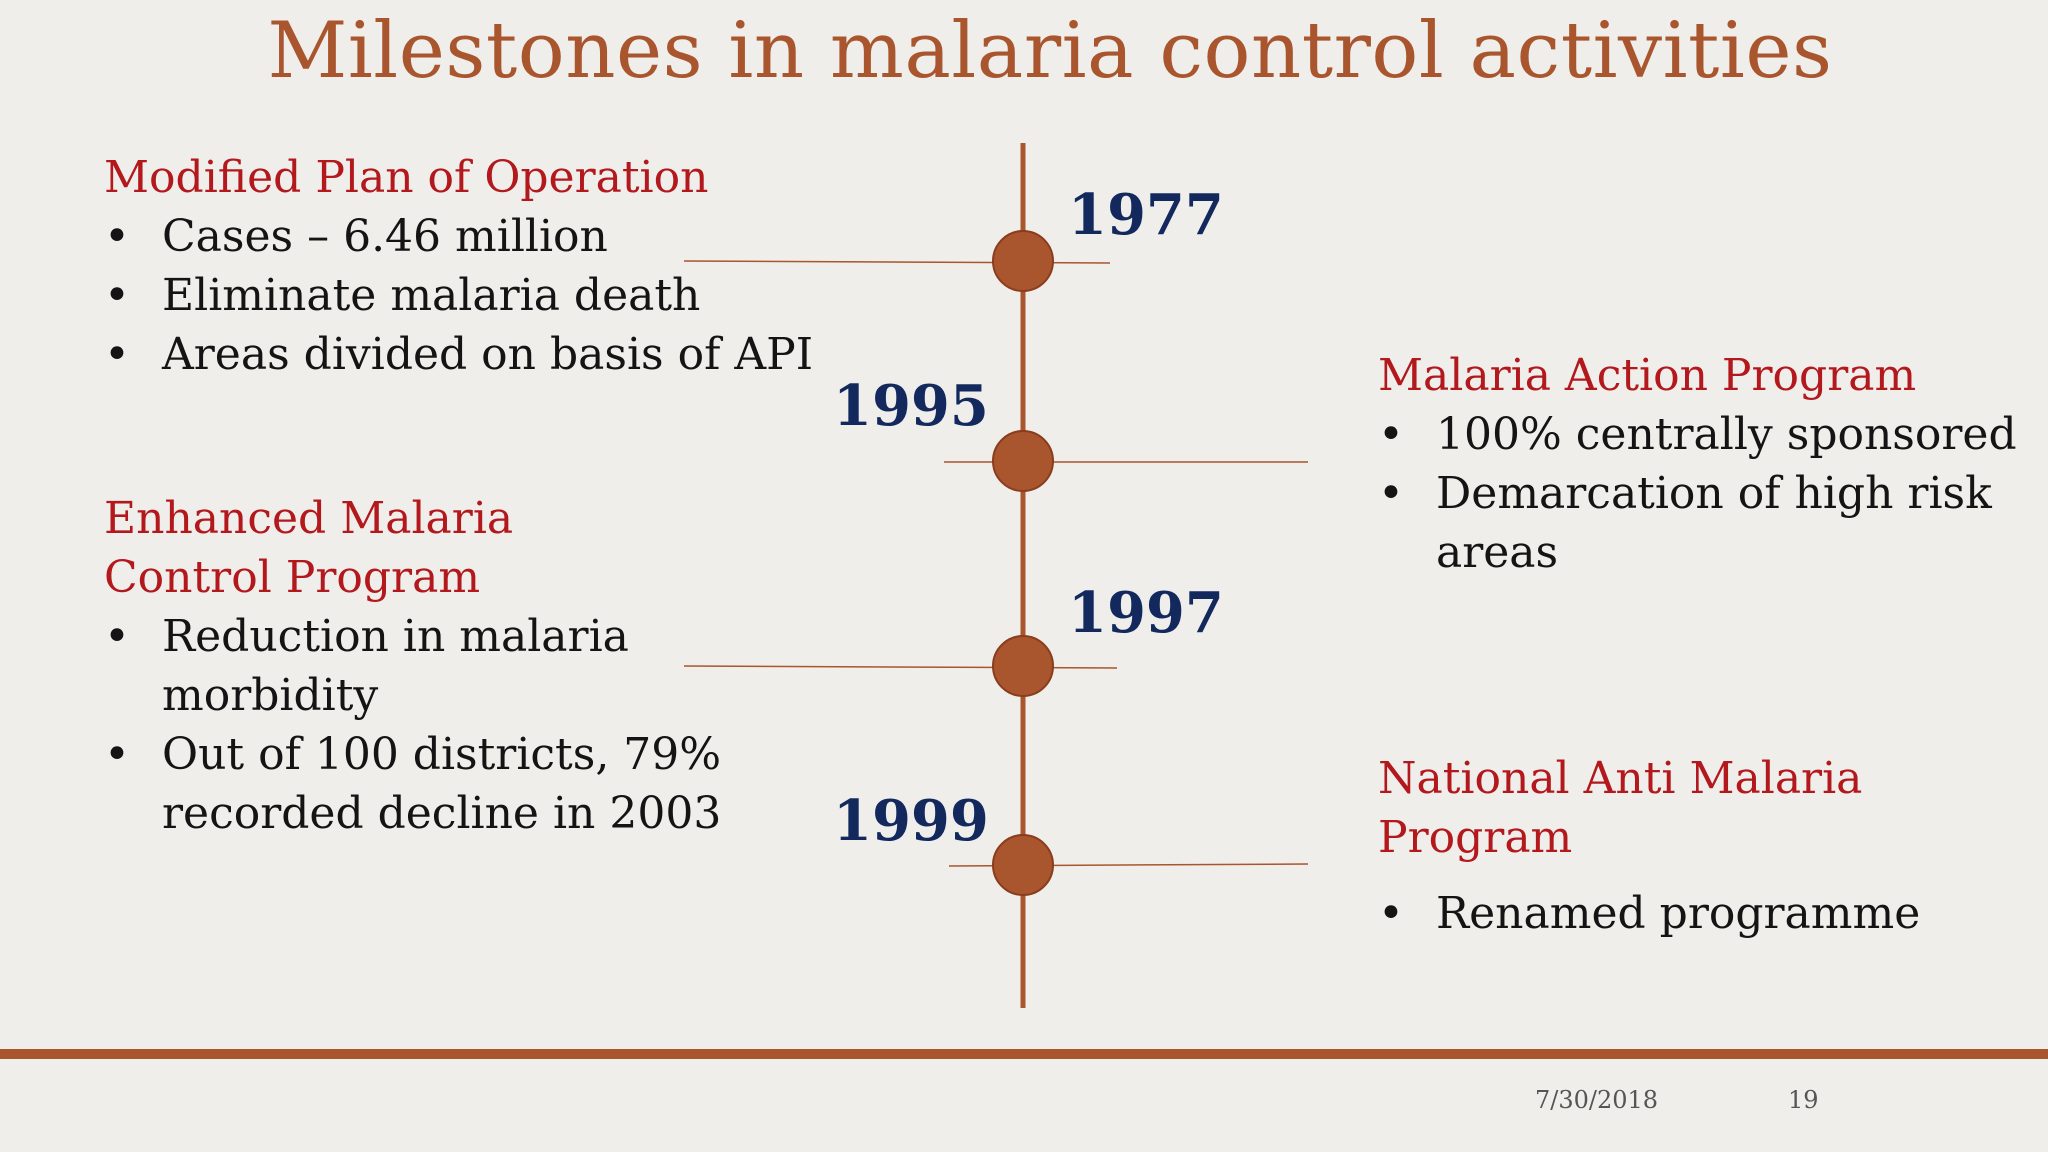  What do you see at coordinates (911, 406) in the screenshot?
I see `year-1995: 1995` at bounding box center [911, 406].